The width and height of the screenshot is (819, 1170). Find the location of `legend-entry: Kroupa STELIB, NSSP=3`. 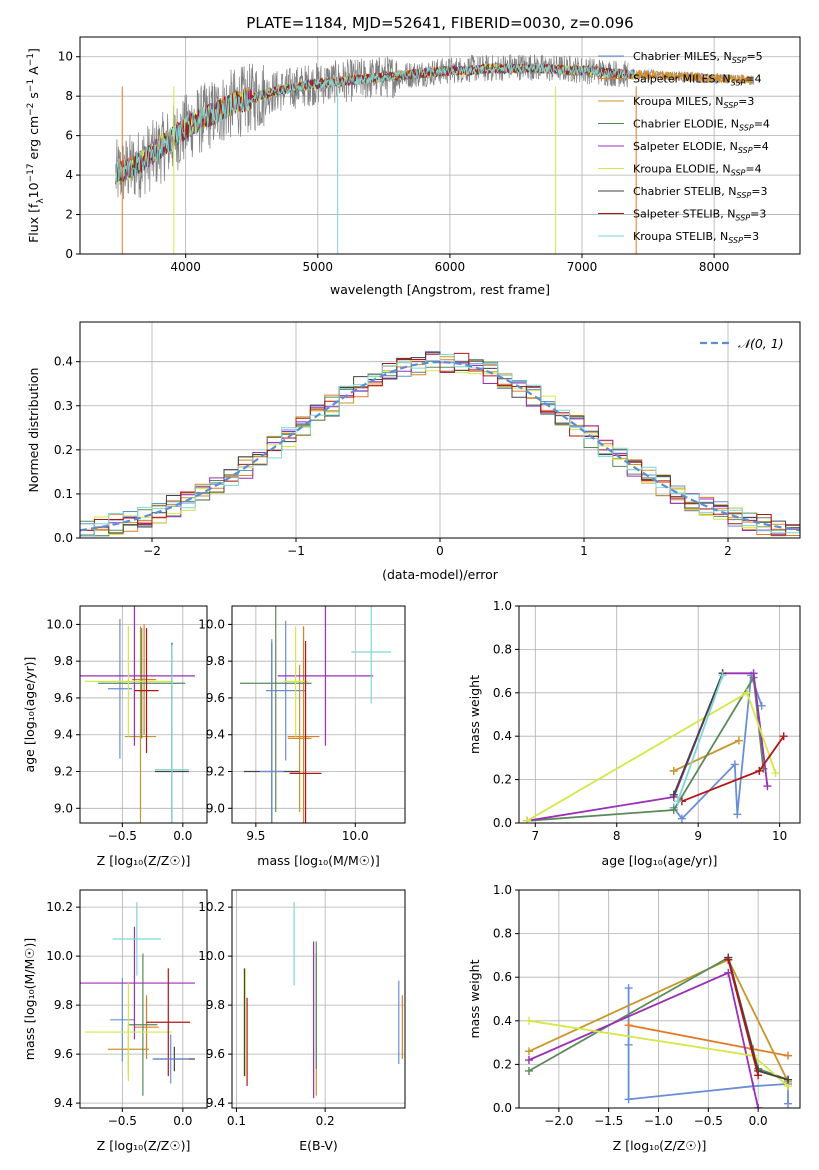

legend-entry: Kroupa STELIB, NSSP=3 is located at coordinates (696, 237).